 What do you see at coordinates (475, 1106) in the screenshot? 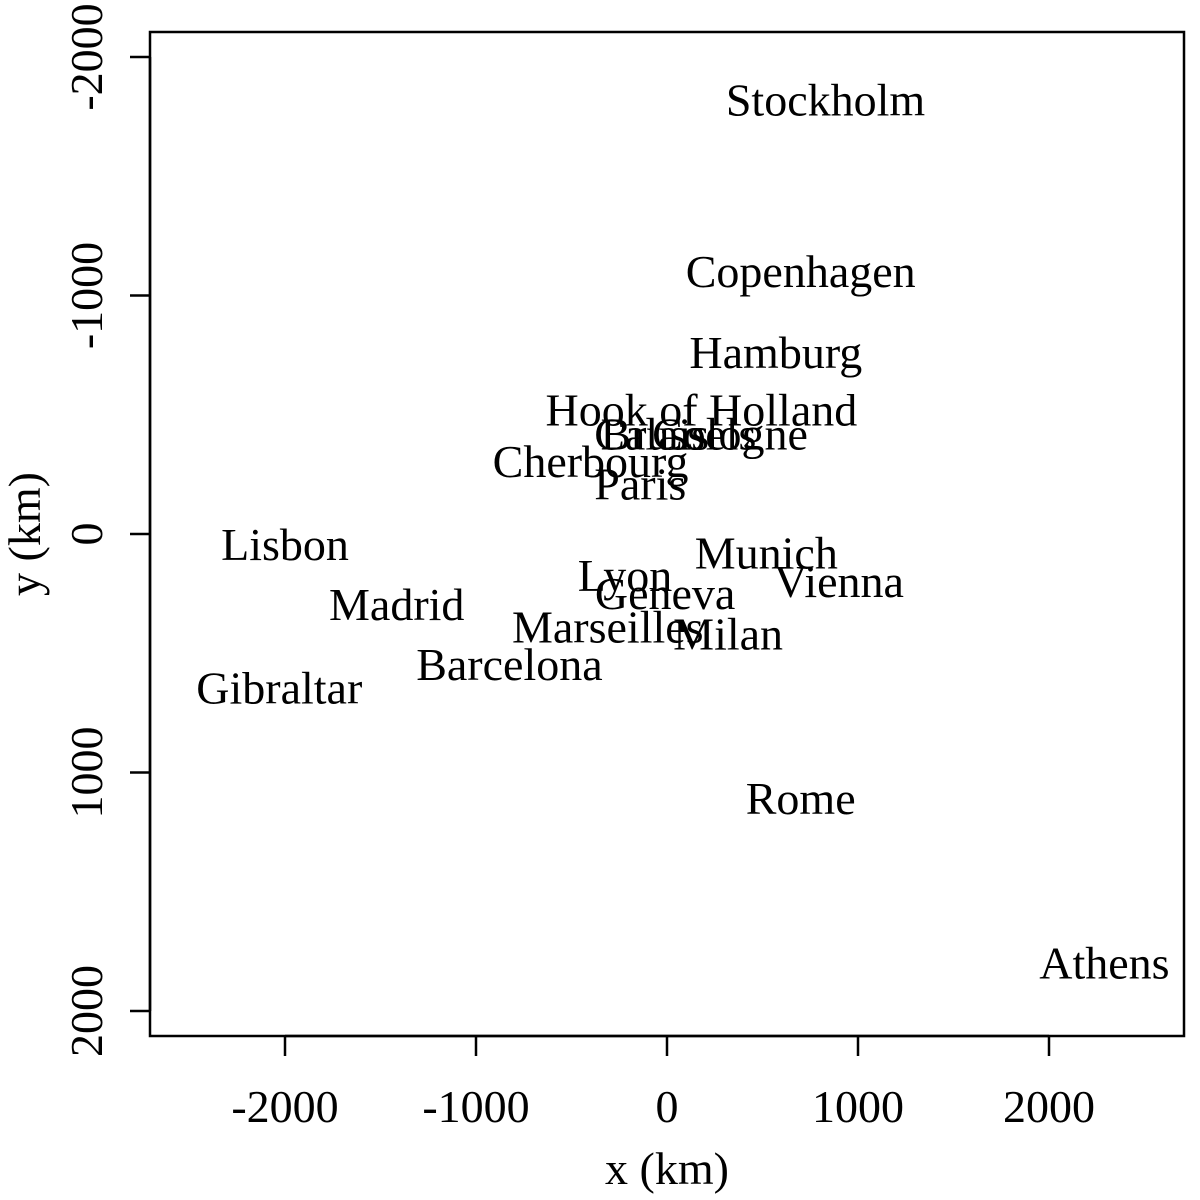
I see `x-tick-label: -1000` at bounding box center [475, 1106].